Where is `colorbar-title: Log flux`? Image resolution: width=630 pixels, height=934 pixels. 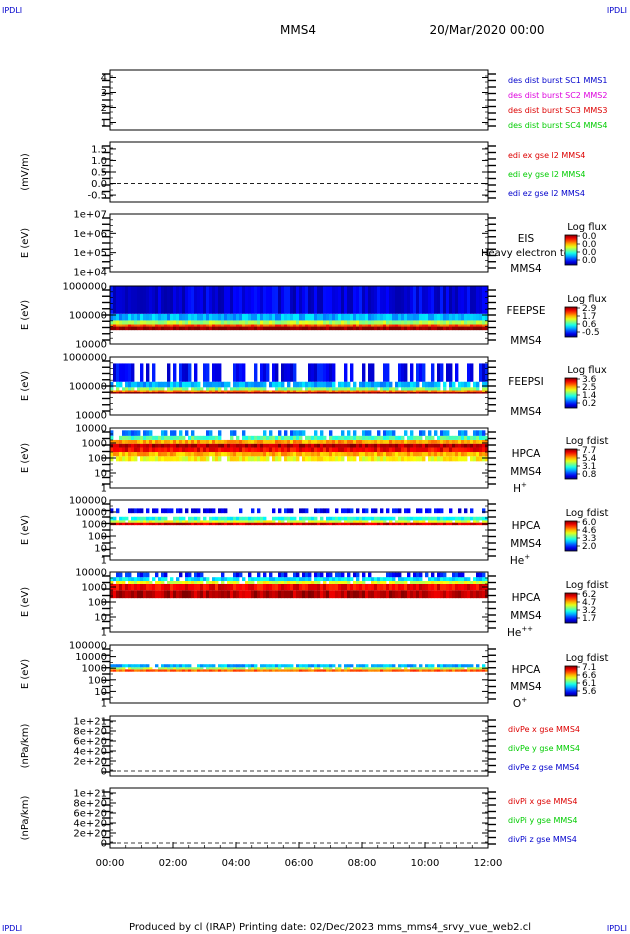 colorbar-title: Log flux is located at coordinates (587, 299).